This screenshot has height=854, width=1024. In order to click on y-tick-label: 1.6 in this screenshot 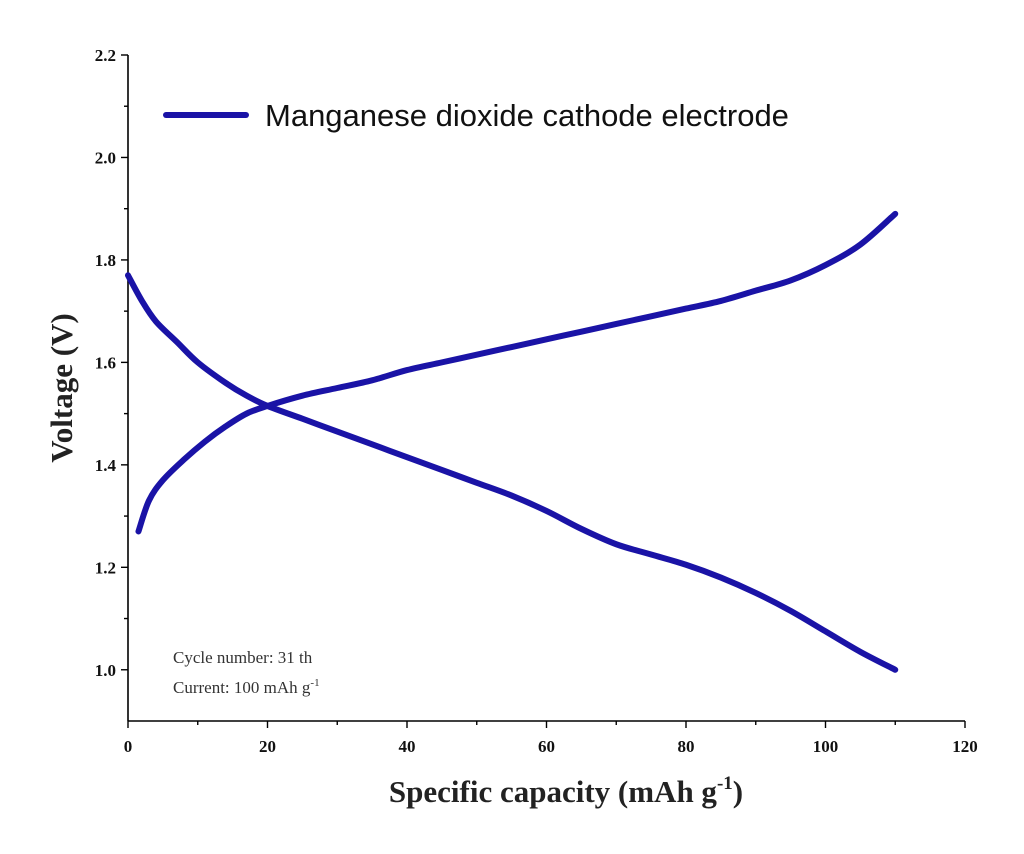, I will do `click(105, 362)`.